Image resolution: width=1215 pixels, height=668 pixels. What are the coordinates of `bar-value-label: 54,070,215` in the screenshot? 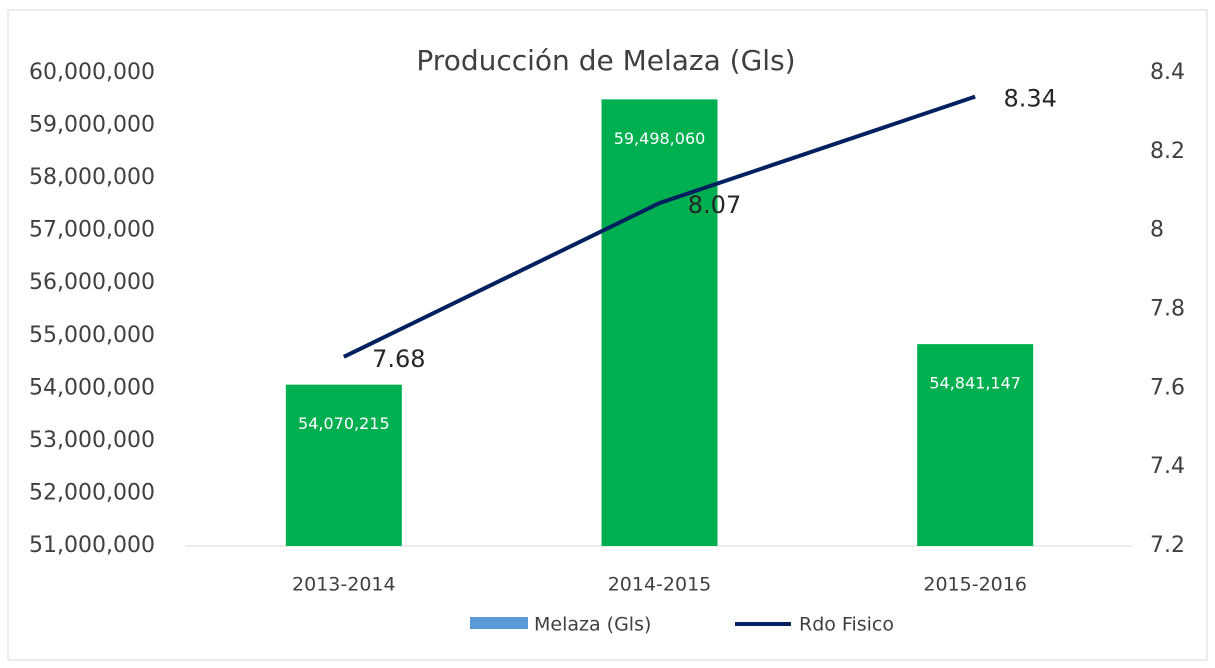 It's located at (344, 423).